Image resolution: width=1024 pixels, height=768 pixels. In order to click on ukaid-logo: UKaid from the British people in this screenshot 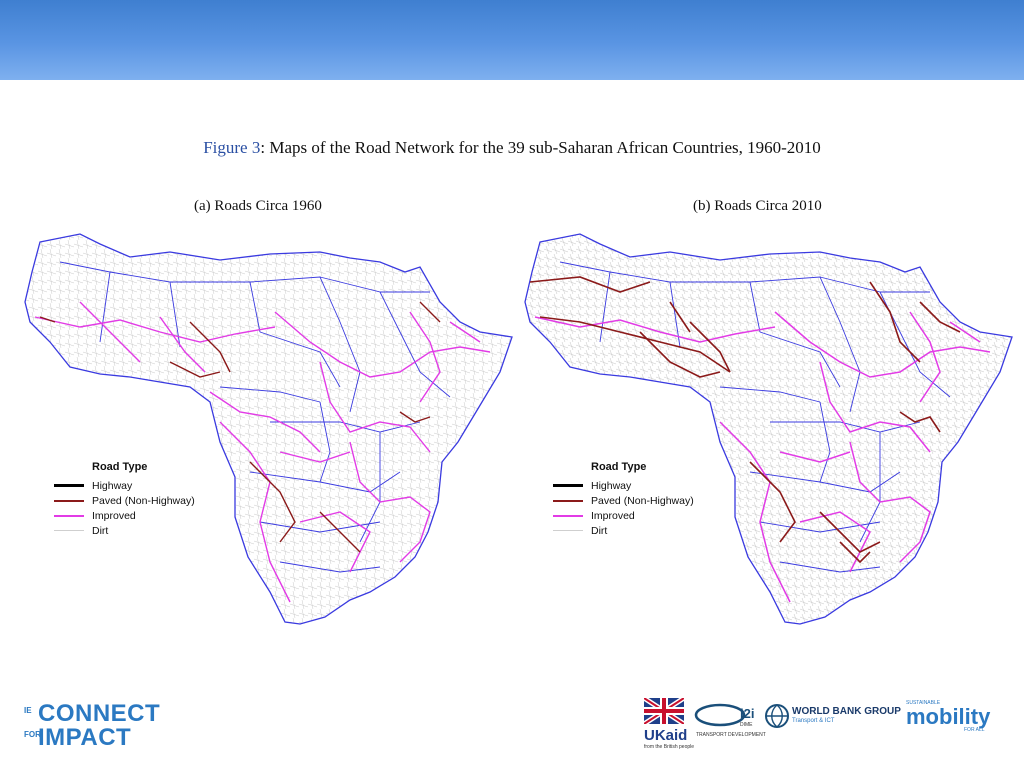, I will do `click(668, 722)`.